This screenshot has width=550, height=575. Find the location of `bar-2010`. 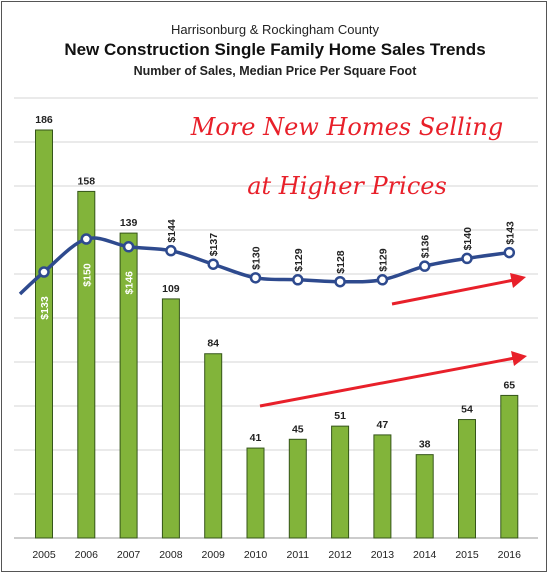

bar-2010 is located at coordinates (255, 493).